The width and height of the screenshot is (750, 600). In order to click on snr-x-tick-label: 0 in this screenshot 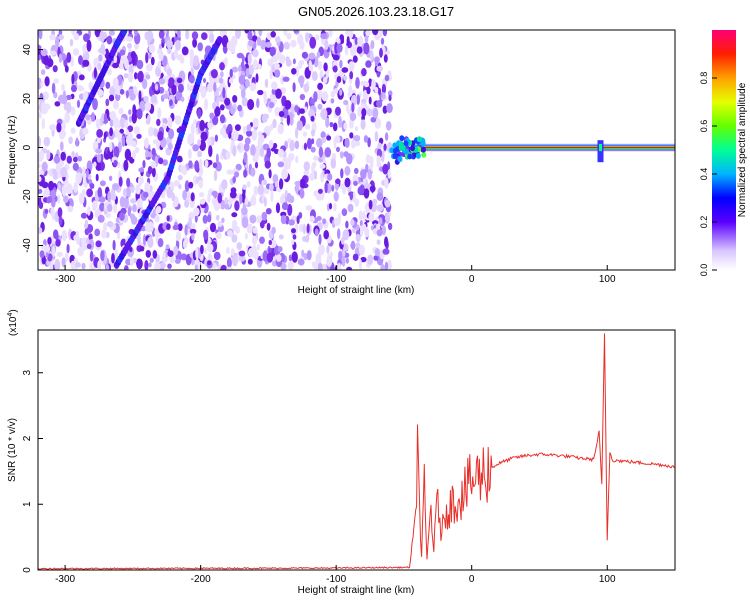, I will do `click(472, 579)`.